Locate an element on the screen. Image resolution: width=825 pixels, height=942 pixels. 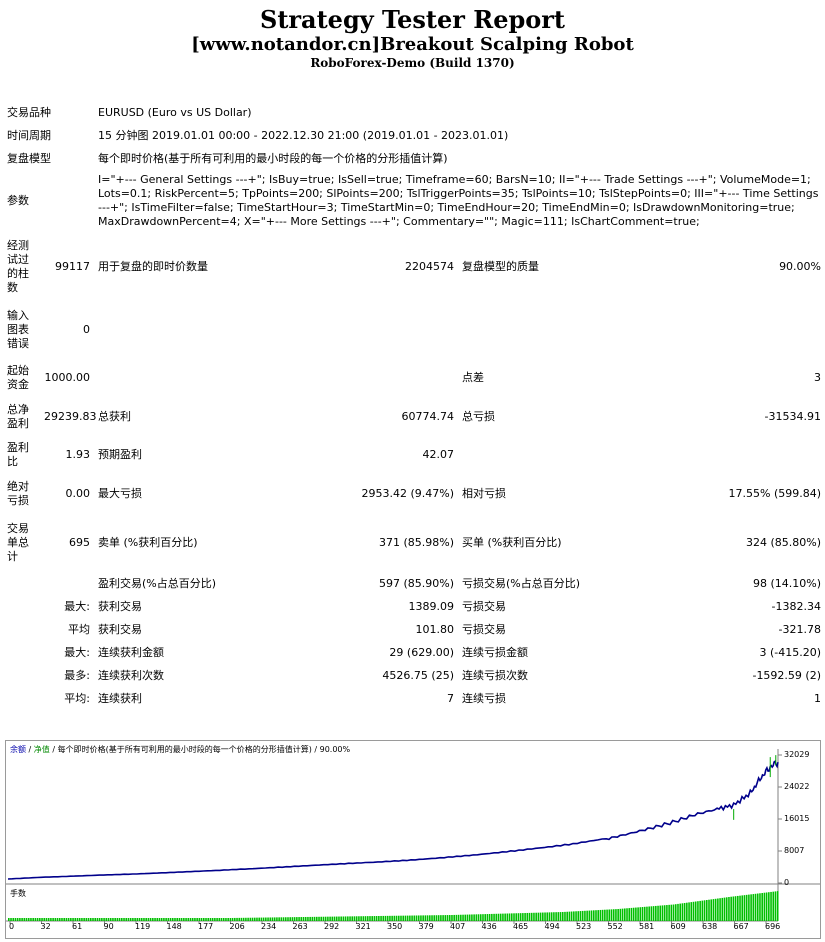
x-tick-label: 407 is located at coordinates (458, 926).